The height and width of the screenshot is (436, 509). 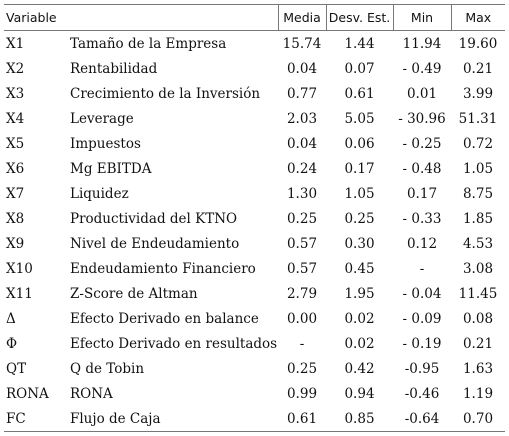 What do you see at coordinates (254, 243) in the screenshot?
I see `table-row: X9 Nivel de Endeudamiento 0.57 0.30 0.12 4.53` at bounding box center [254, 243].